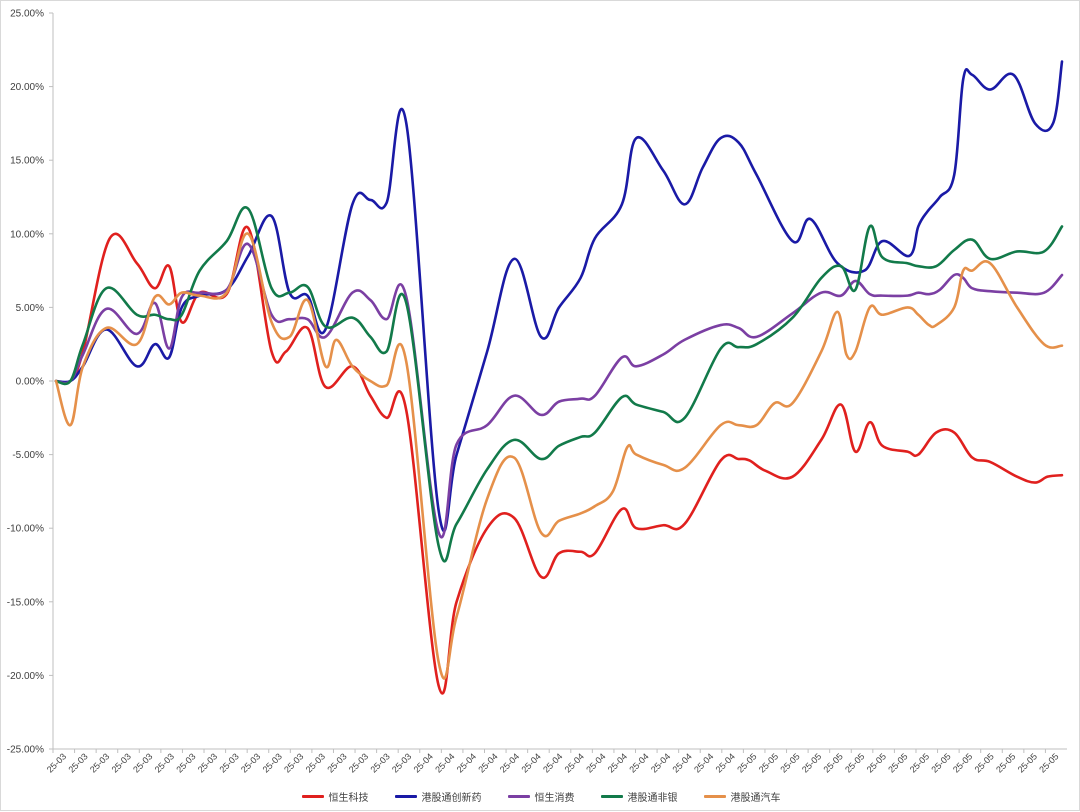 This screenshot has height=812, width=1080. What do you see at coordinates (28, 455) in the screenshot?
I see `y-tick-label: -5.00%` at bounding box center [28, 455].